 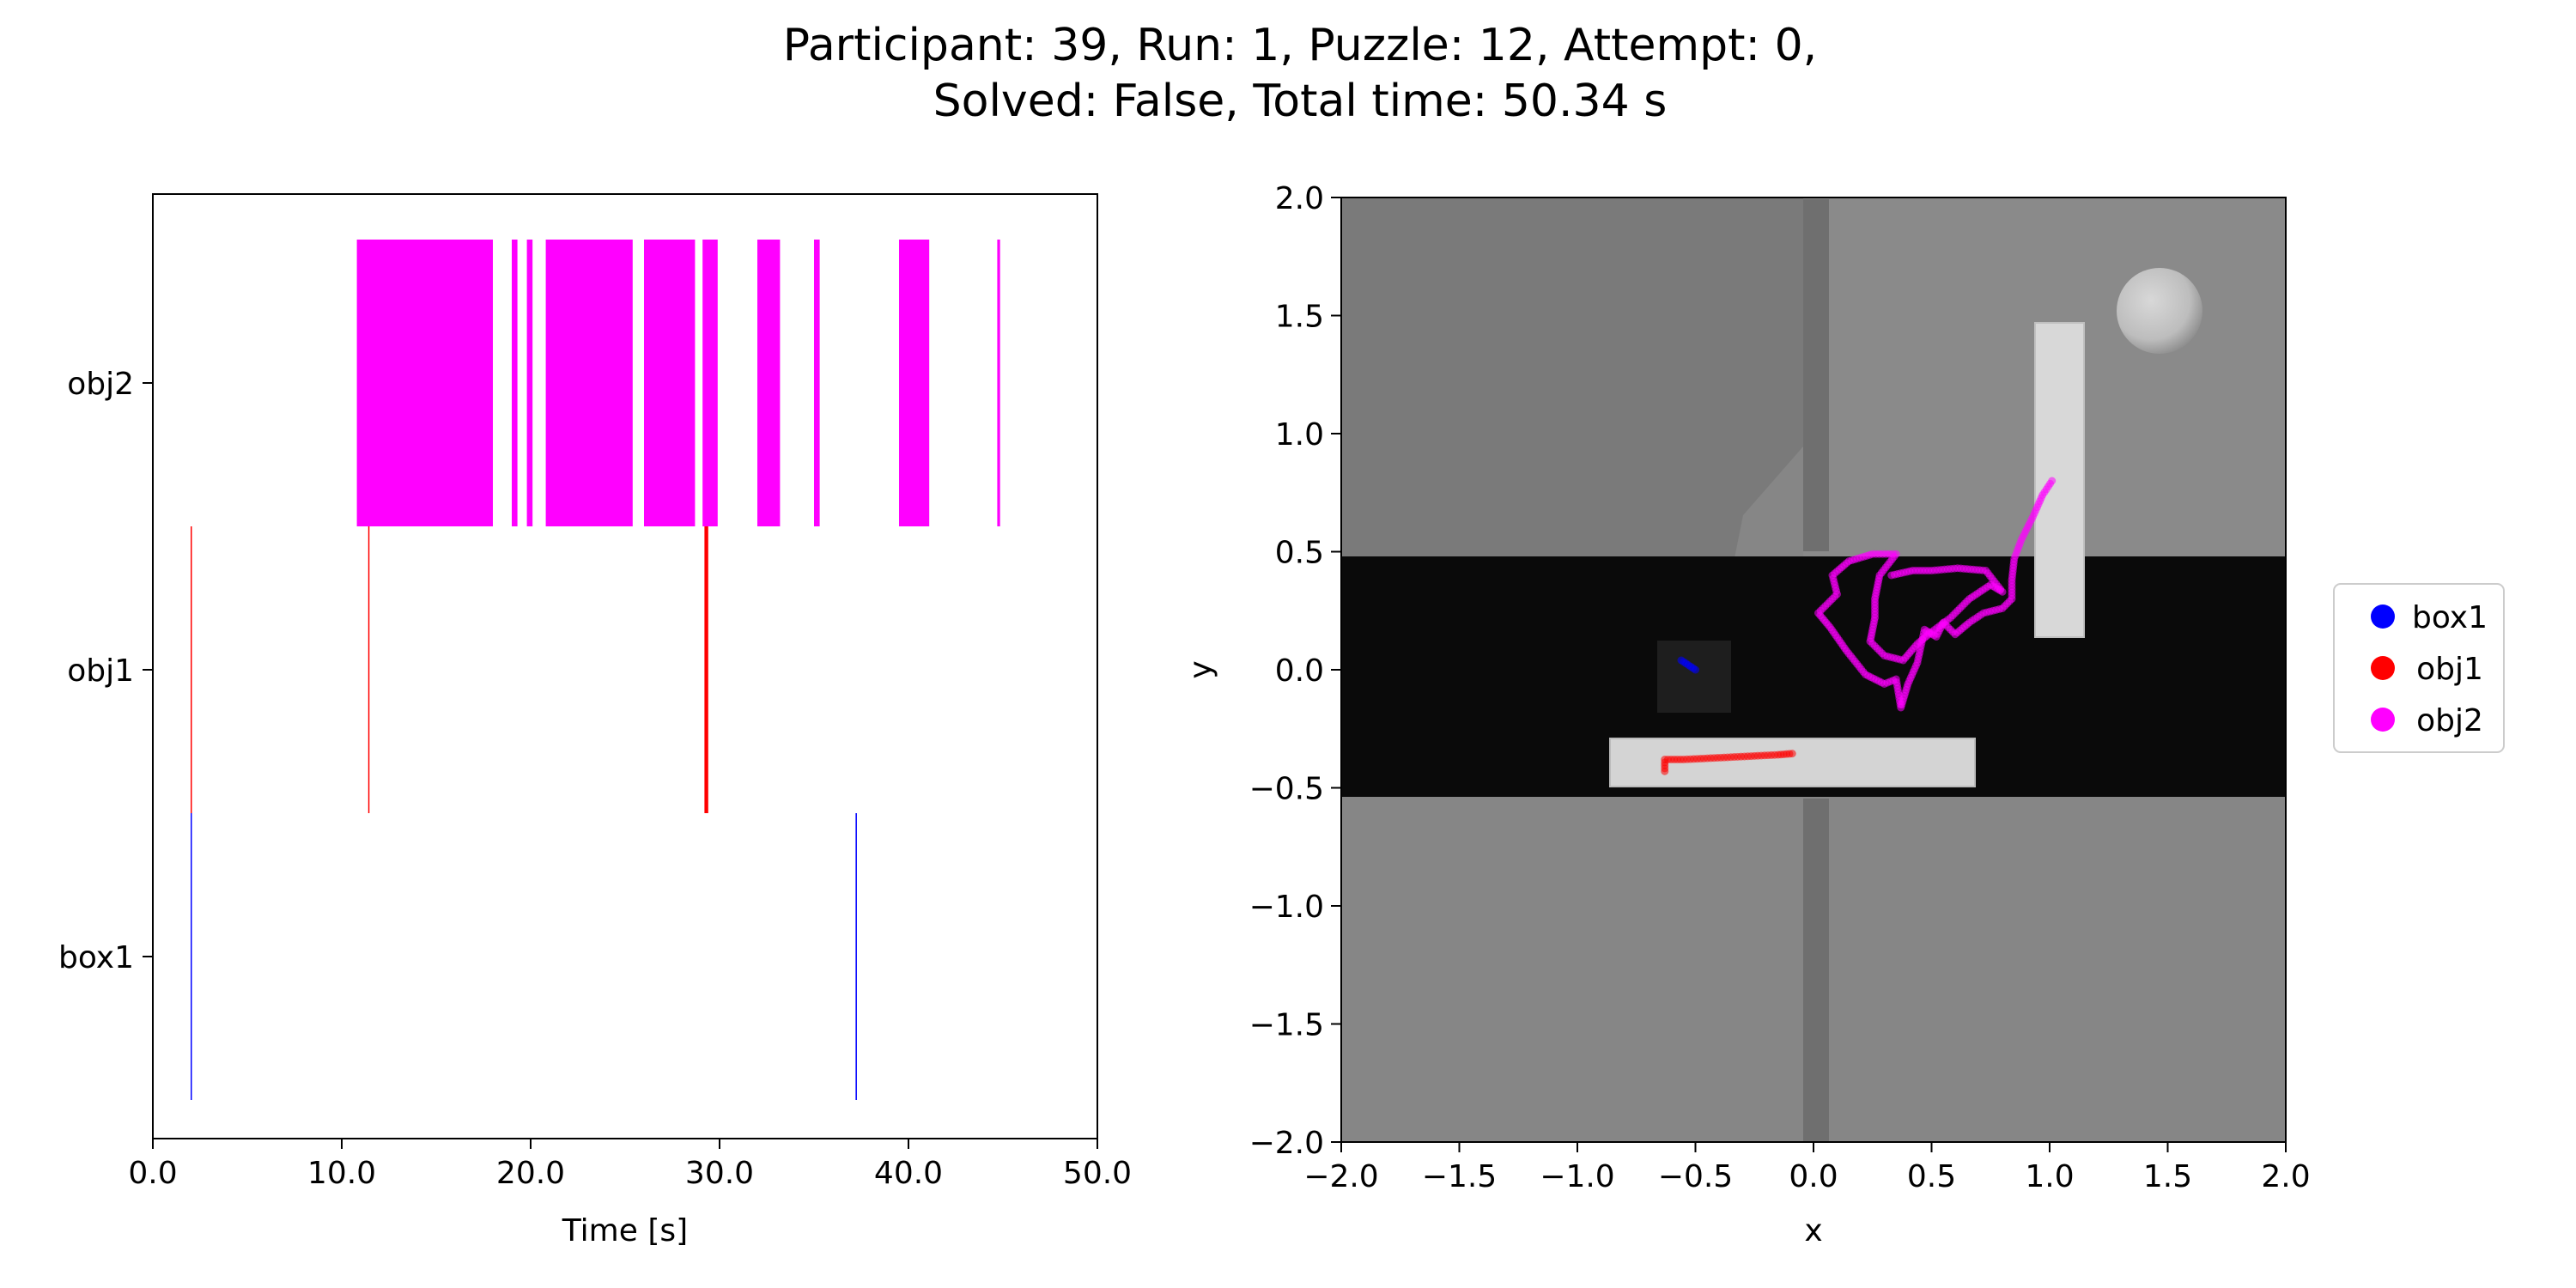 I want to click on trajectory-x-tick-label: −0.5, so click(x=1696, y=1177).